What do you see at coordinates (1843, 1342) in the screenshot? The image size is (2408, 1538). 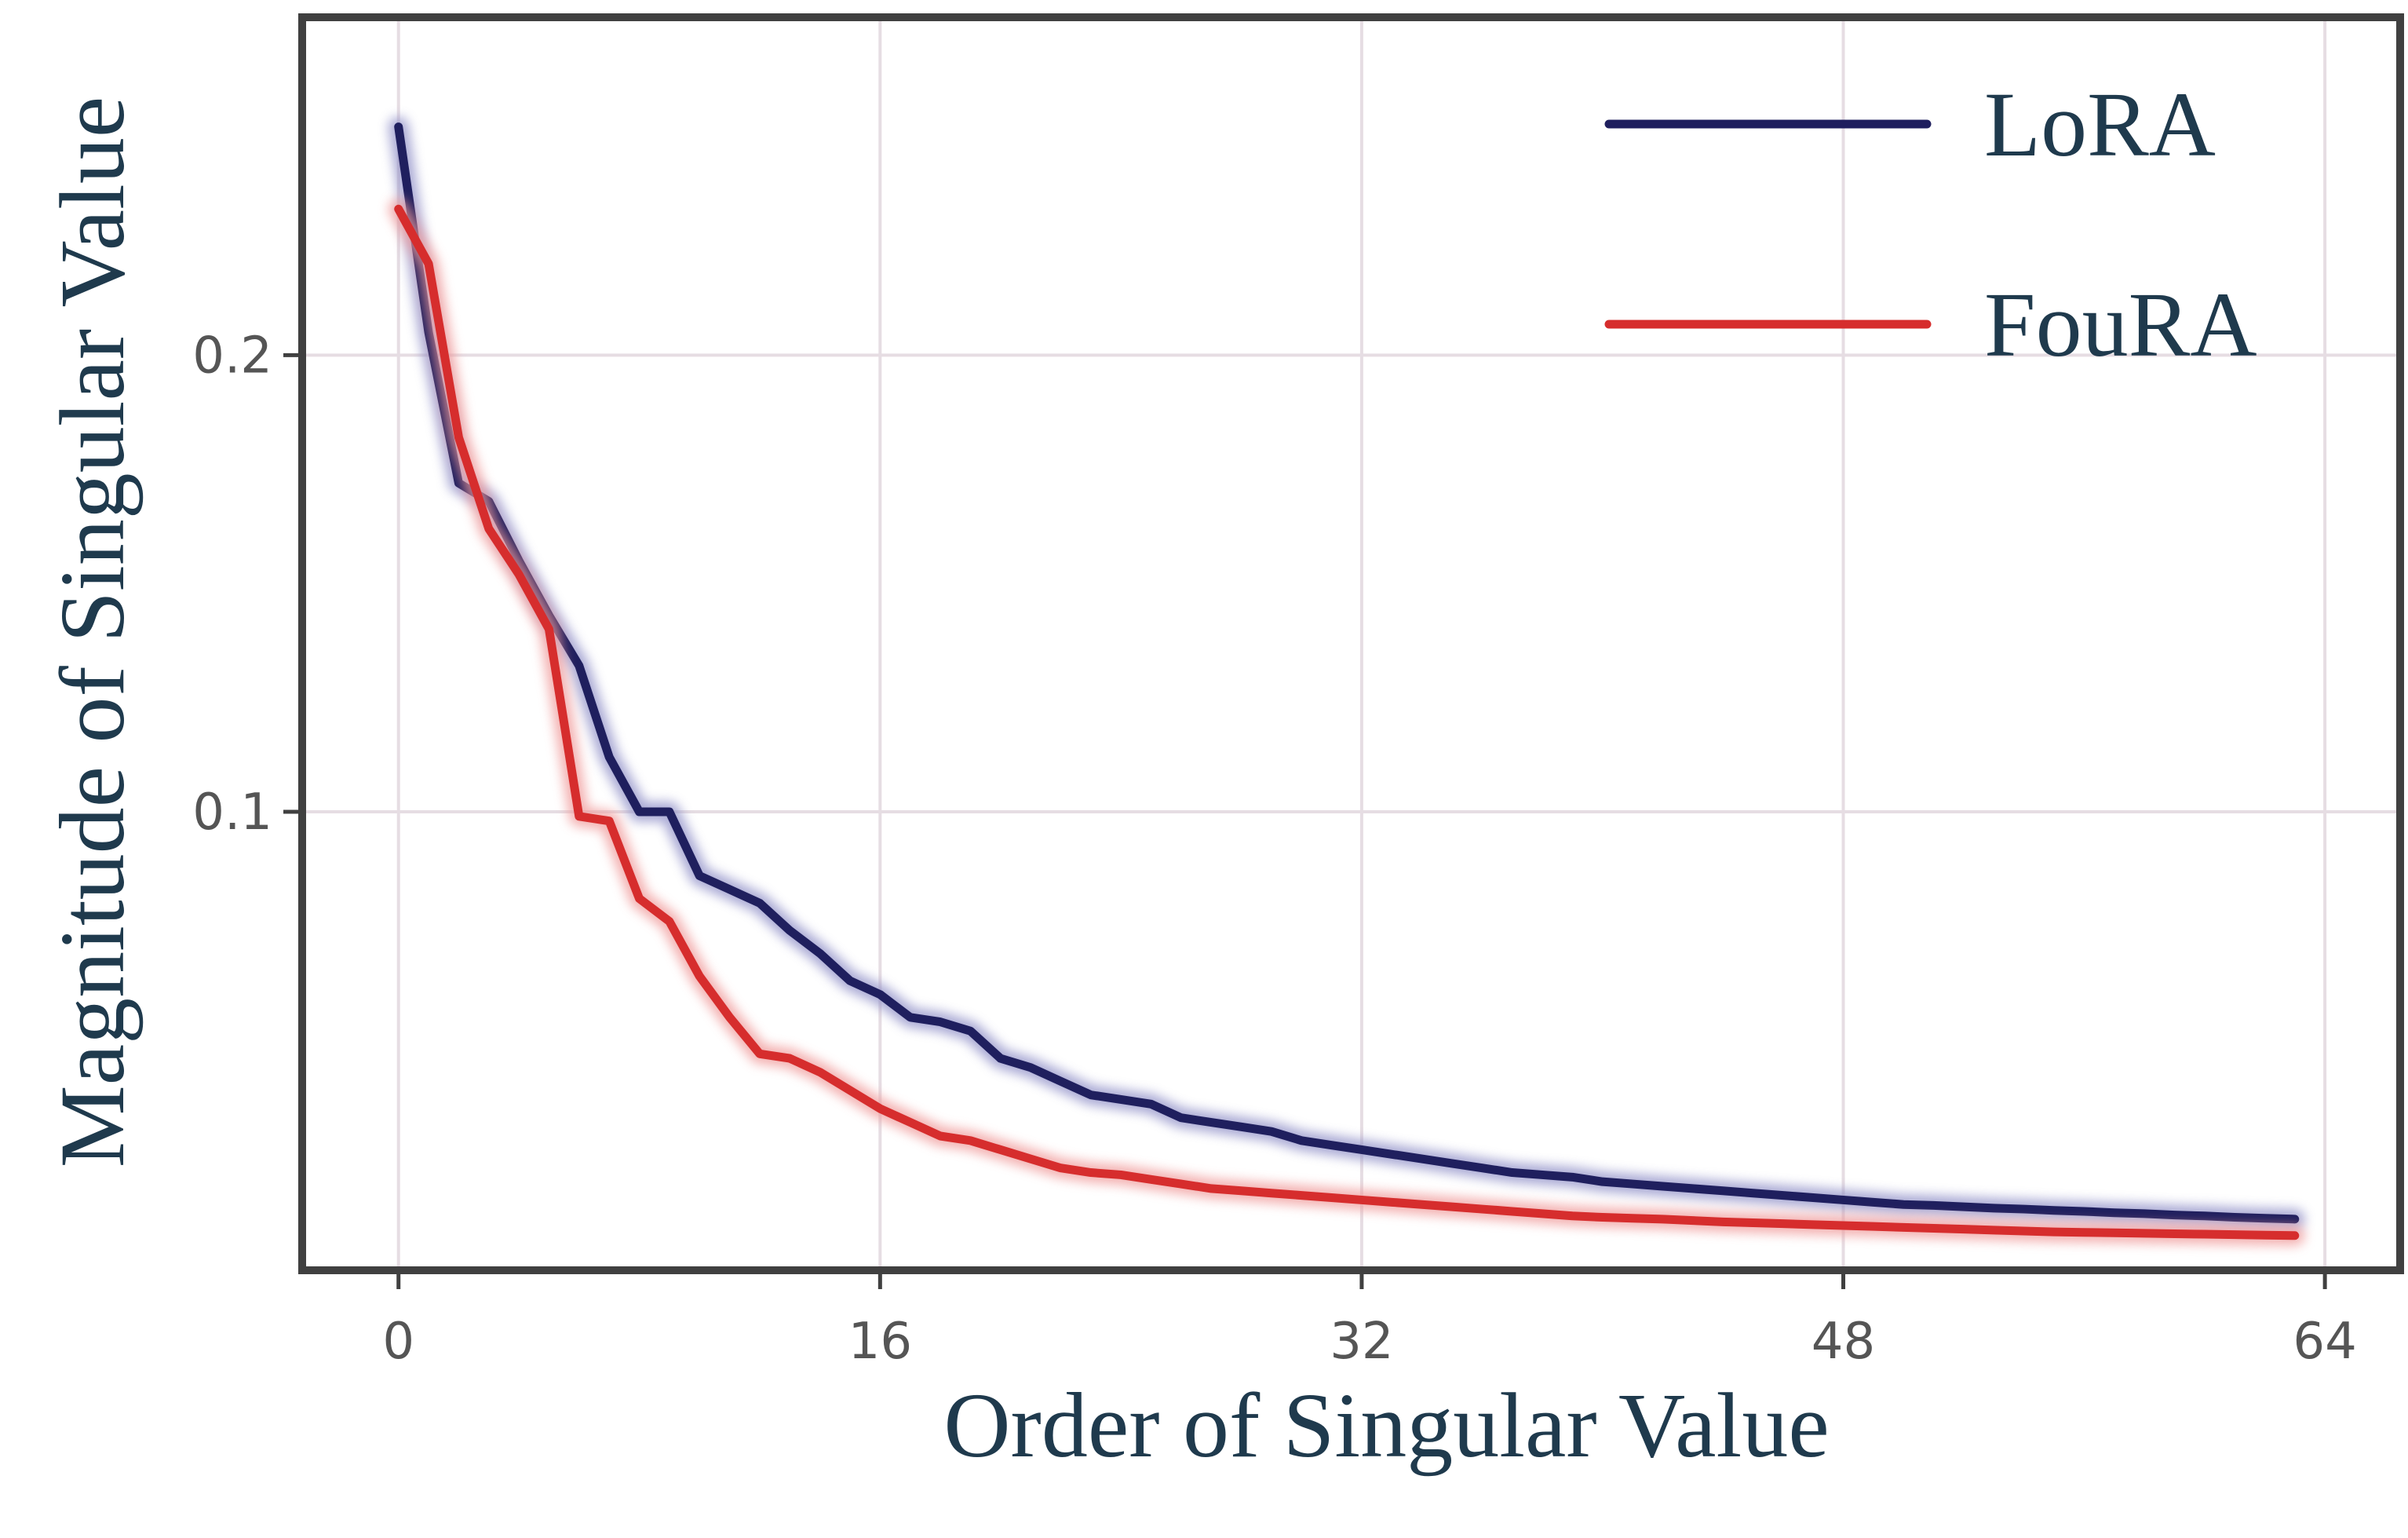 I see `x-tick-label: 48` at bounding box center [1843, 1342].